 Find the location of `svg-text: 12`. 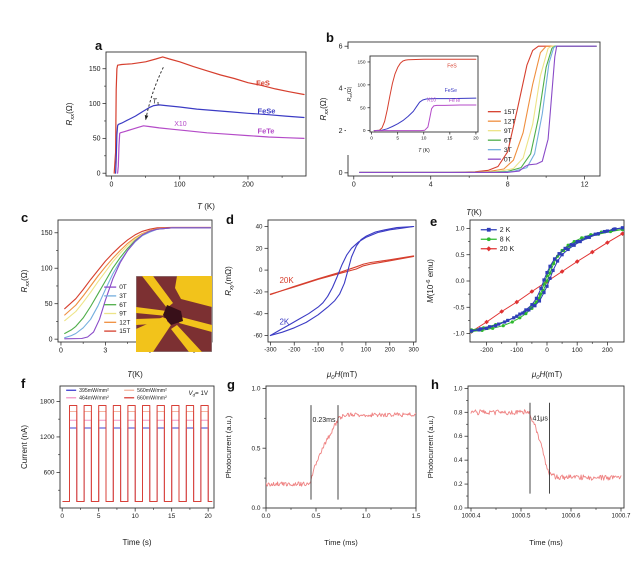

svg-text: 12 is located at coordinates (585, 185).